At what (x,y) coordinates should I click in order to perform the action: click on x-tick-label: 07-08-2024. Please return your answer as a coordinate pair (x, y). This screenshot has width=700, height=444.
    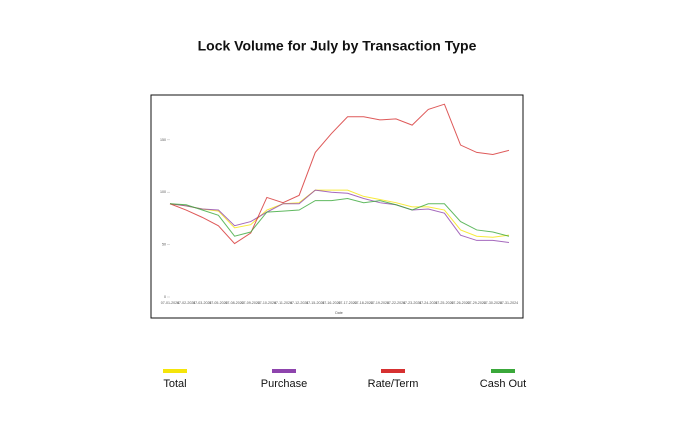
    Looking at the image, I should click on (234, 303).